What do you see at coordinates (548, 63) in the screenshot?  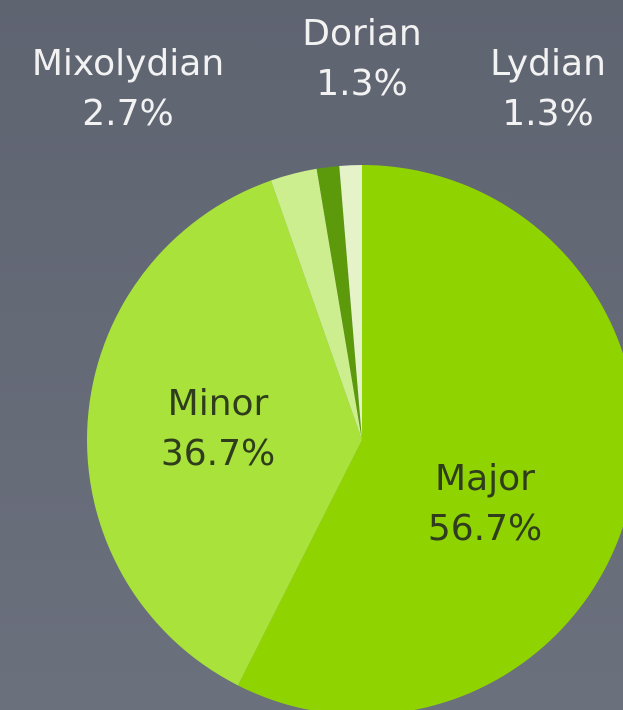 I see `slice-label: Lydian` at bounding box center [548, 63].